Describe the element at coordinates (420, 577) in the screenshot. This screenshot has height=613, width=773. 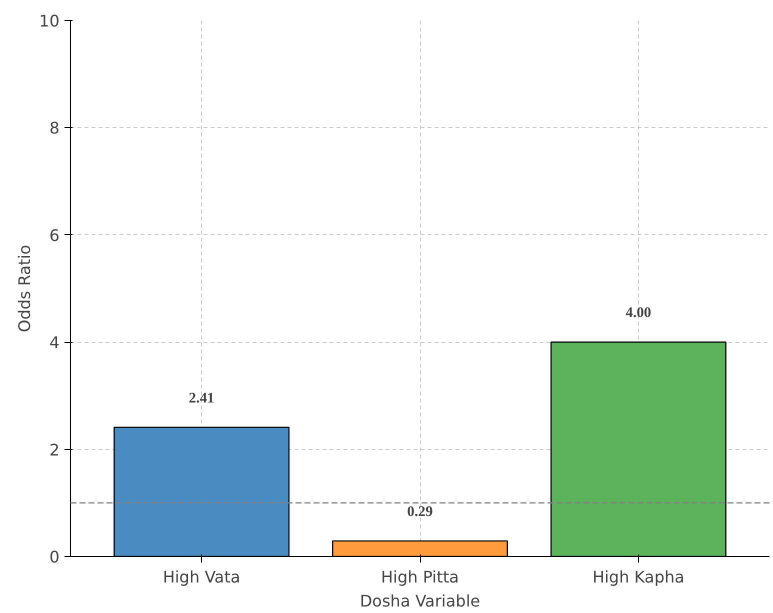
I see `x-tick-label: High Pitta` at that location.